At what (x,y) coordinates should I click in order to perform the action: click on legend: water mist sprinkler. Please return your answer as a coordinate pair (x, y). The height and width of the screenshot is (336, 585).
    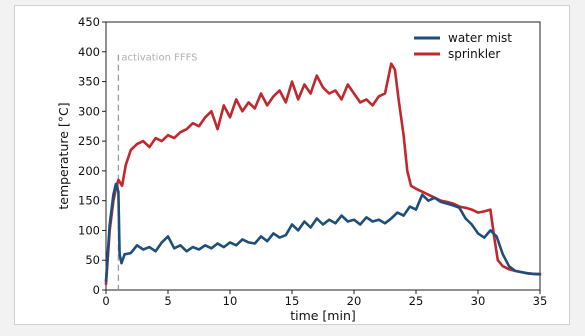
    Looking at the image, I should click on (463, 46).